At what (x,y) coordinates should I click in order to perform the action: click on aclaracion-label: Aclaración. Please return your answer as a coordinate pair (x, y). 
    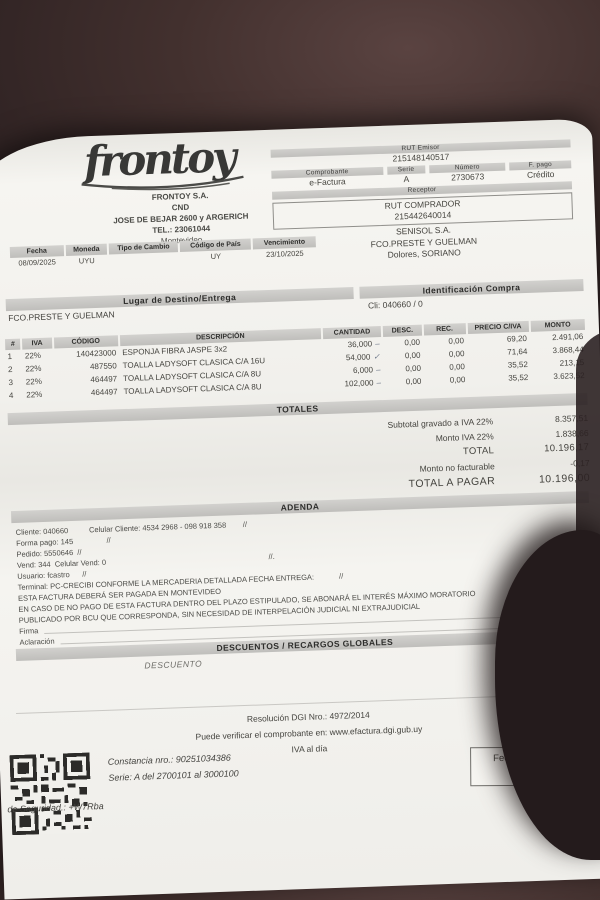
    Looking at the image, I should click on (37, 641).